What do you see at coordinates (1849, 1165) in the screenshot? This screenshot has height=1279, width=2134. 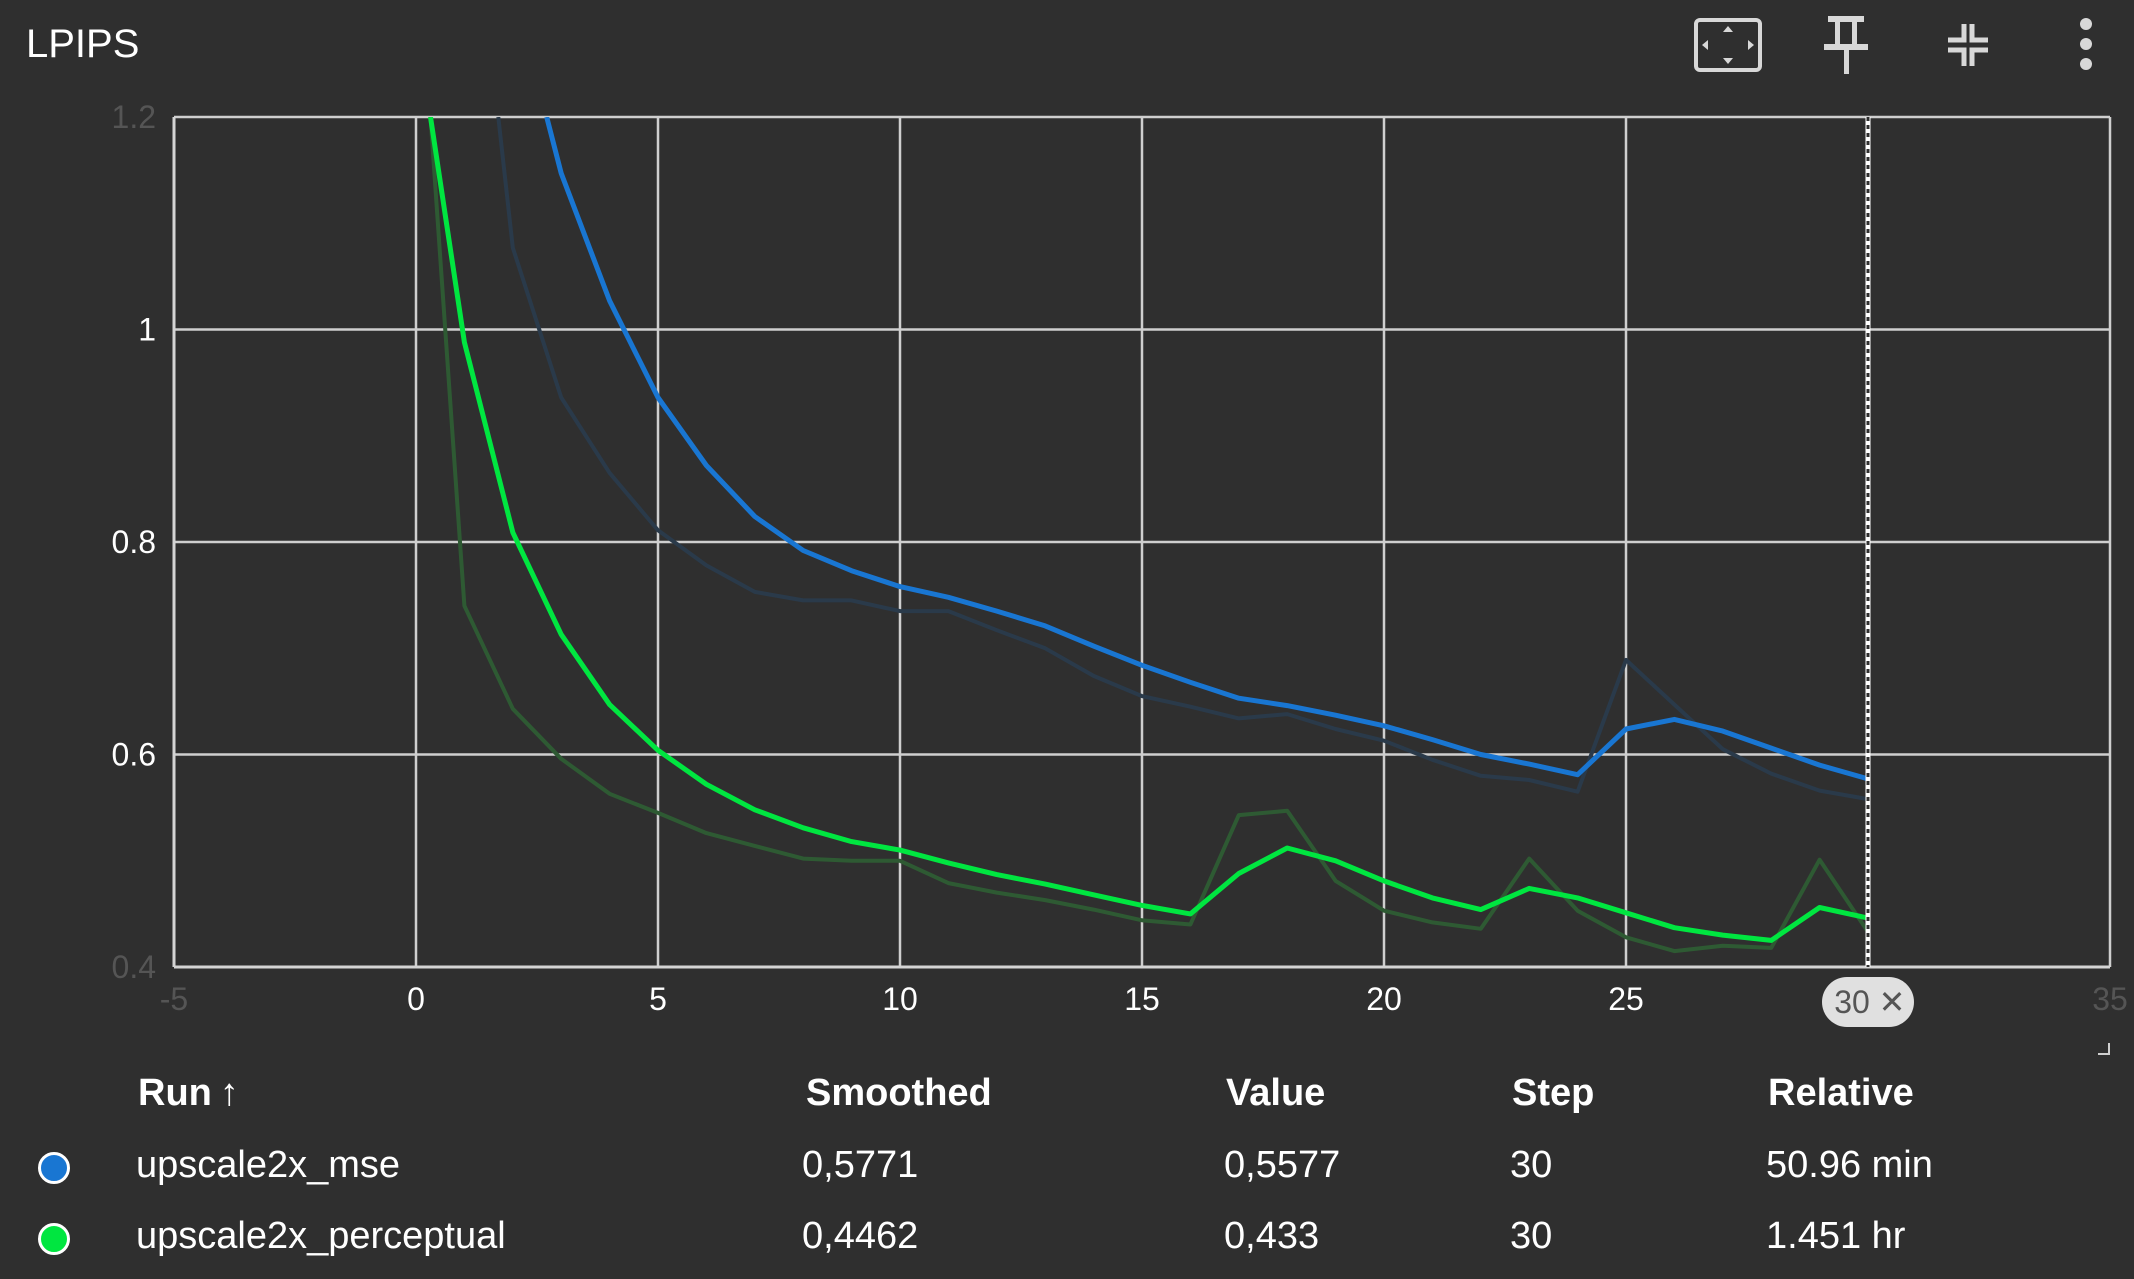 I see `relative-time: 50.96 min` at bounding box center [1849, 1165].